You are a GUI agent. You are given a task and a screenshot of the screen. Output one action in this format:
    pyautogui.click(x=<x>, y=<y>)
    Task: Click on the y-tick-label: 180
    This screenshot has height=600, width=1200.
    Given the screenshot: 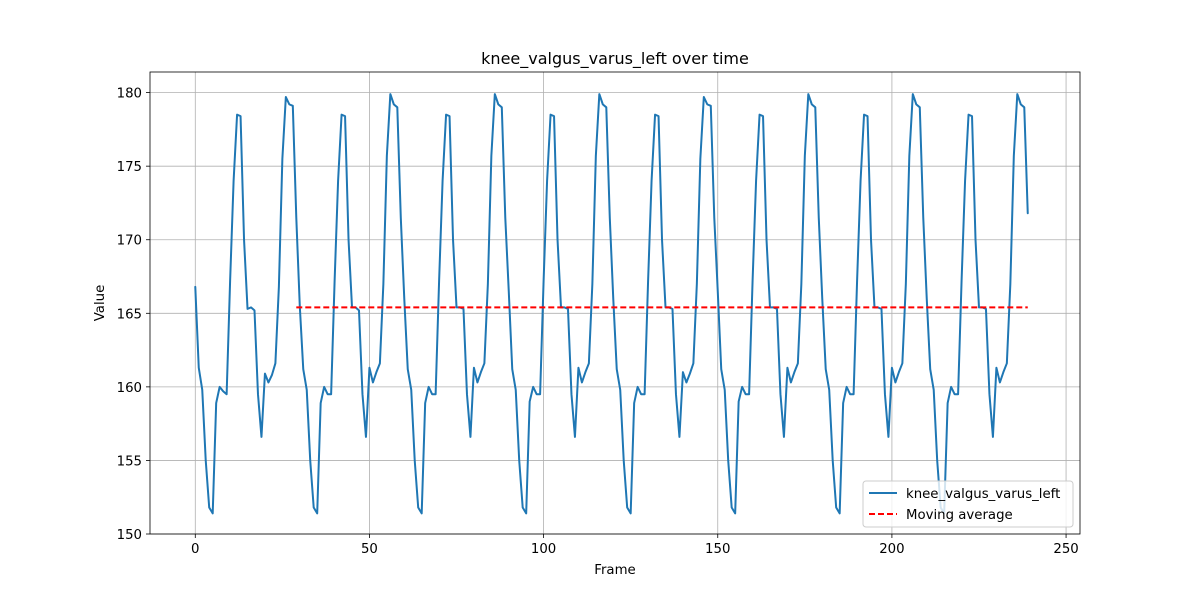 What is the action you would take?
    pyautogui.click(x=129, y=94)
    